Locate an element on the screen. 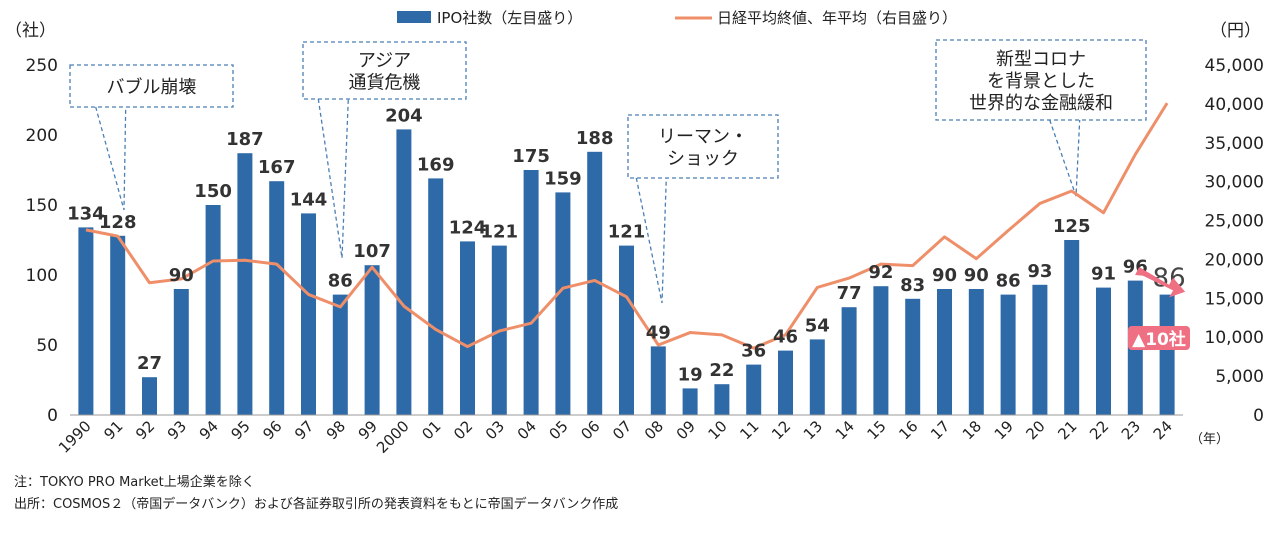 This screenshot has width=1282, height=536. bar-value-label: 83 is located at coordinates (912, 285).